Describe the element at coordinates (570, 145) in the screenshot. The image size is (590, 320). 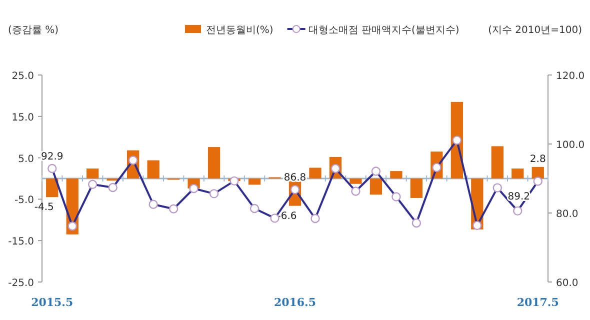
I see `y2-tick-label: 100.0` at that location.